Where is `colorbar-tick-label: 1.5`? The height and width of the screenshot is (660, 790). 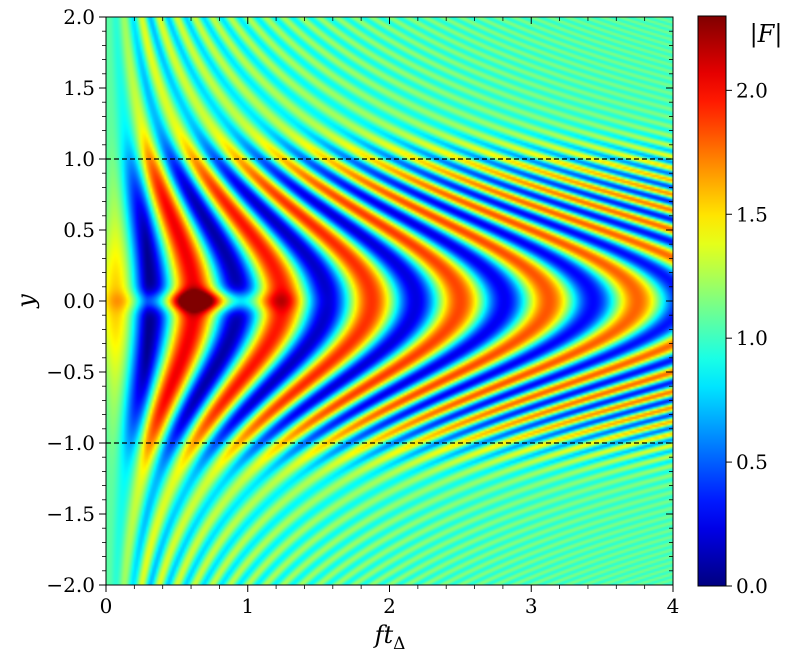 colorbar-tick-label: 1.5 is located at coordinates (752, 214).